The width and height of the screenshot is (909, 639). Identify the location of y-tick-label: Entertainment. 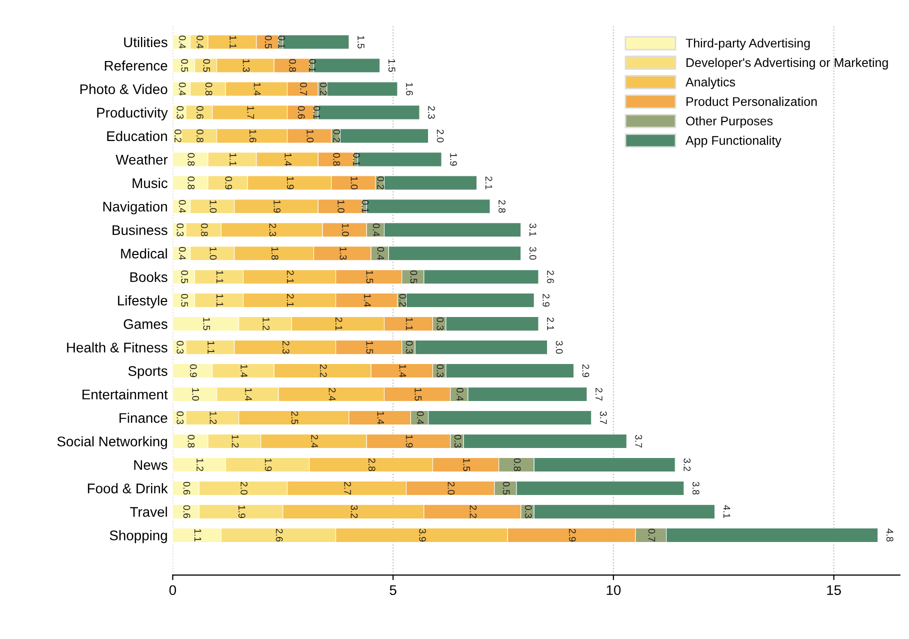
(125, 394).